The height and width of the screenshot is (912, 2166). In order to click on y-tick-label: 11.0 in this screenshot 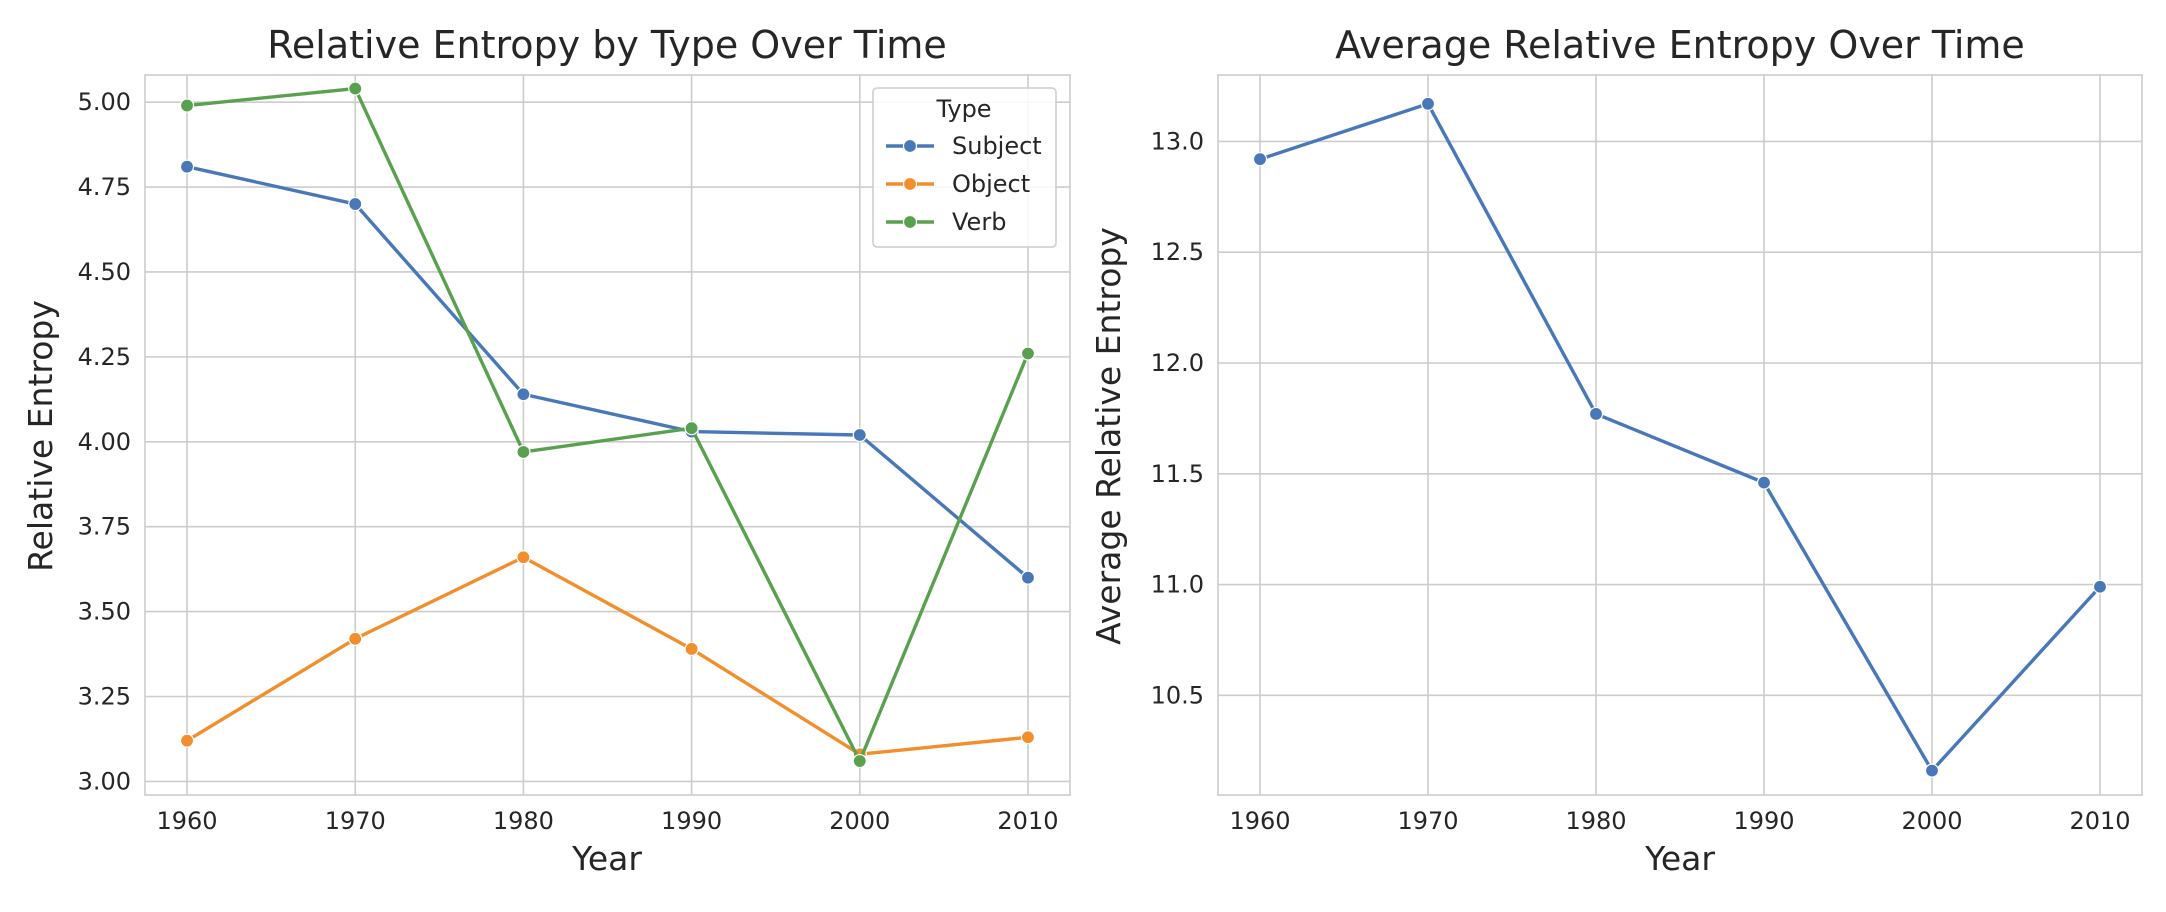, I will do `click(1177, 585)`.